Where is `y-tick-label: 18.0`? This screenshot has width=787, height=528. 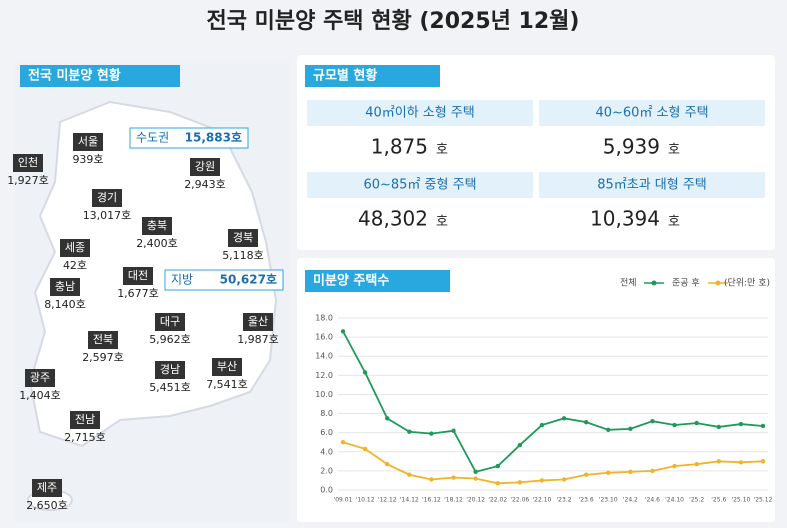 y-tick-label: 18.0 is located at coordinates (324, 318).